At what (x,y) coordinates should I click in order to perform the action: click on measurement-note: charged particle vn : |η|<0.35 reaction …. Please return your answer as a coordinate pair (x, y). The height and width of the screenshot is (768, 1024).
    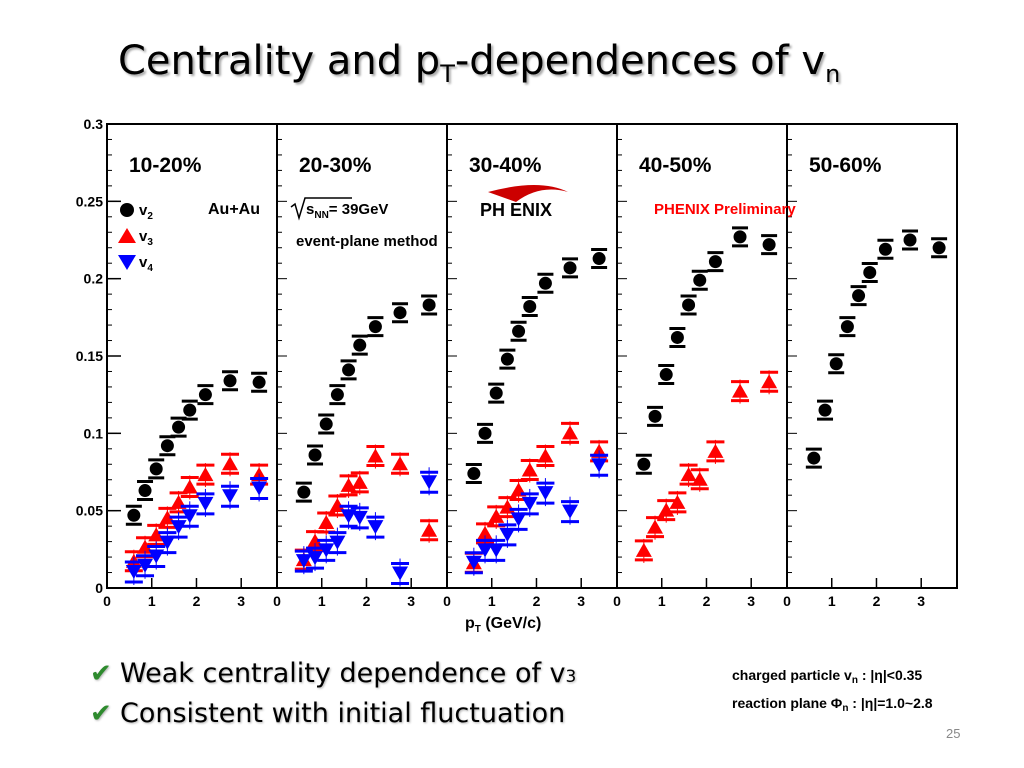
    Looking at the image, I should click on (832, 690).